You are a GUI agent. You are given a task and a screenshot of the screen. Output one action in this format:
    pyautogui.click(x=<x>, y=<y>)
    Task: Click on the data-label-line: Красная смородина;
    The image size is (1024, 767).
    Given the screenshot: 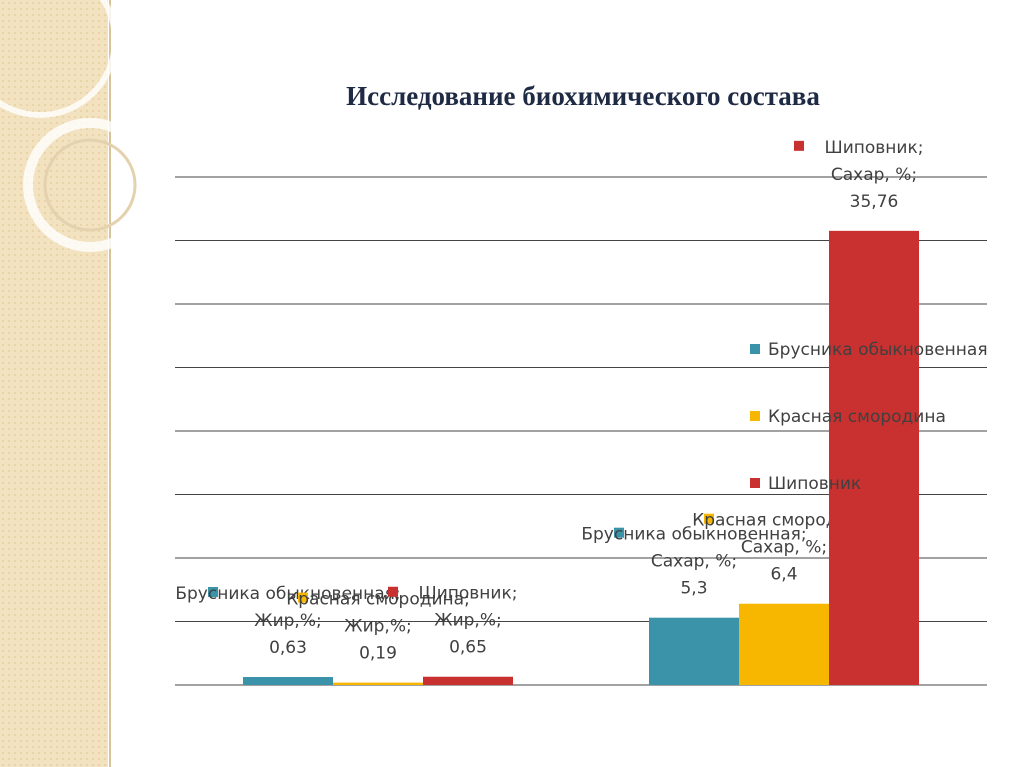 What is the action you would take?
    pyautogui.click(x=378, y=600)
    